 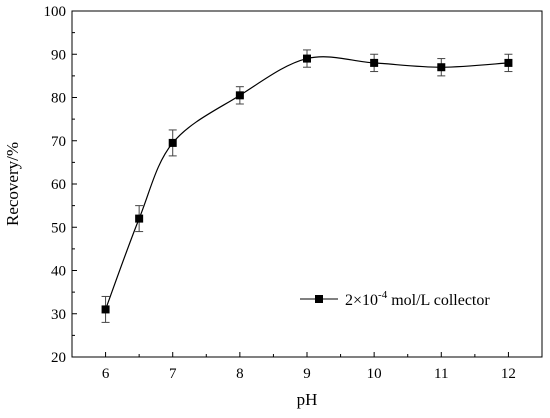 What do you see at coordinates (361, 300) in the screenshot?
I see `legend-label-base: 2×10` at bounding box center [361, 300].